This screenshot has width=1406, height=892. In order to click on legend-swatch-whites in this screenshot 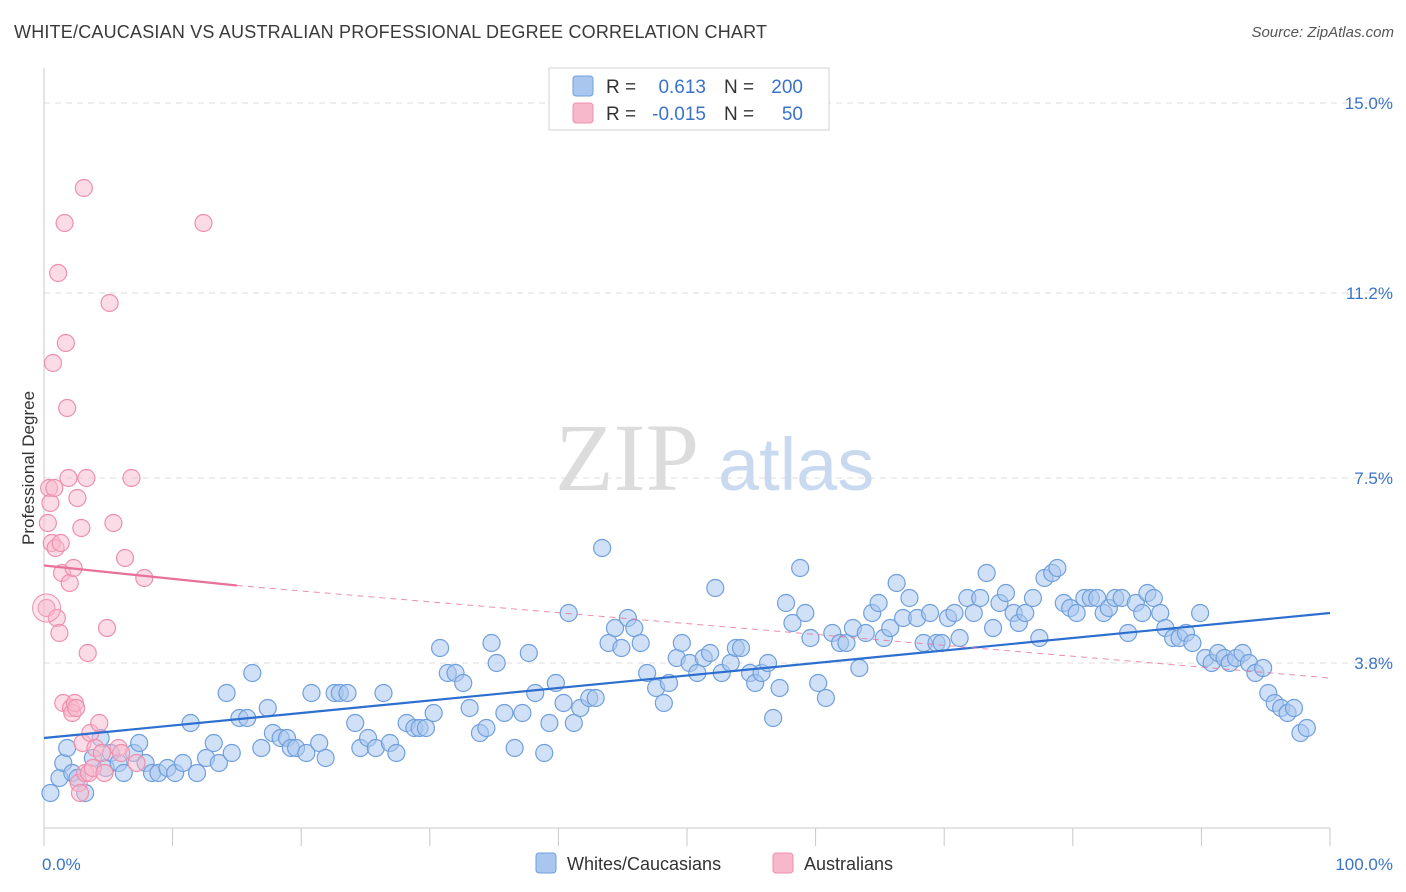, I will do `click(583, 86)`.